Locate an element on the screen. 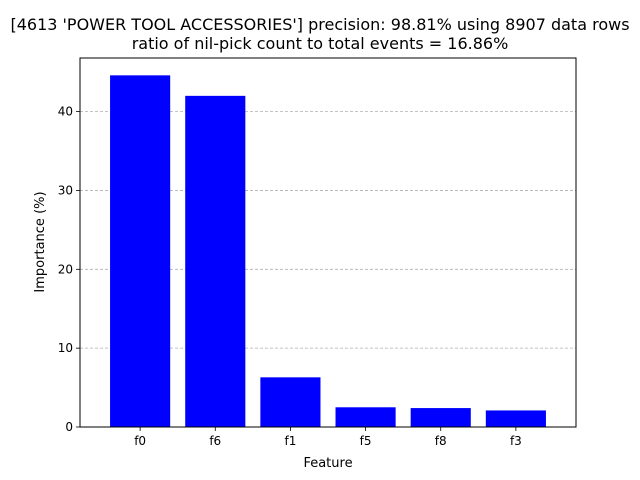 Image resolution: width=640 pixels, height=480 pixels. y-tick-label: 30 is located at coordinates (65, 190).